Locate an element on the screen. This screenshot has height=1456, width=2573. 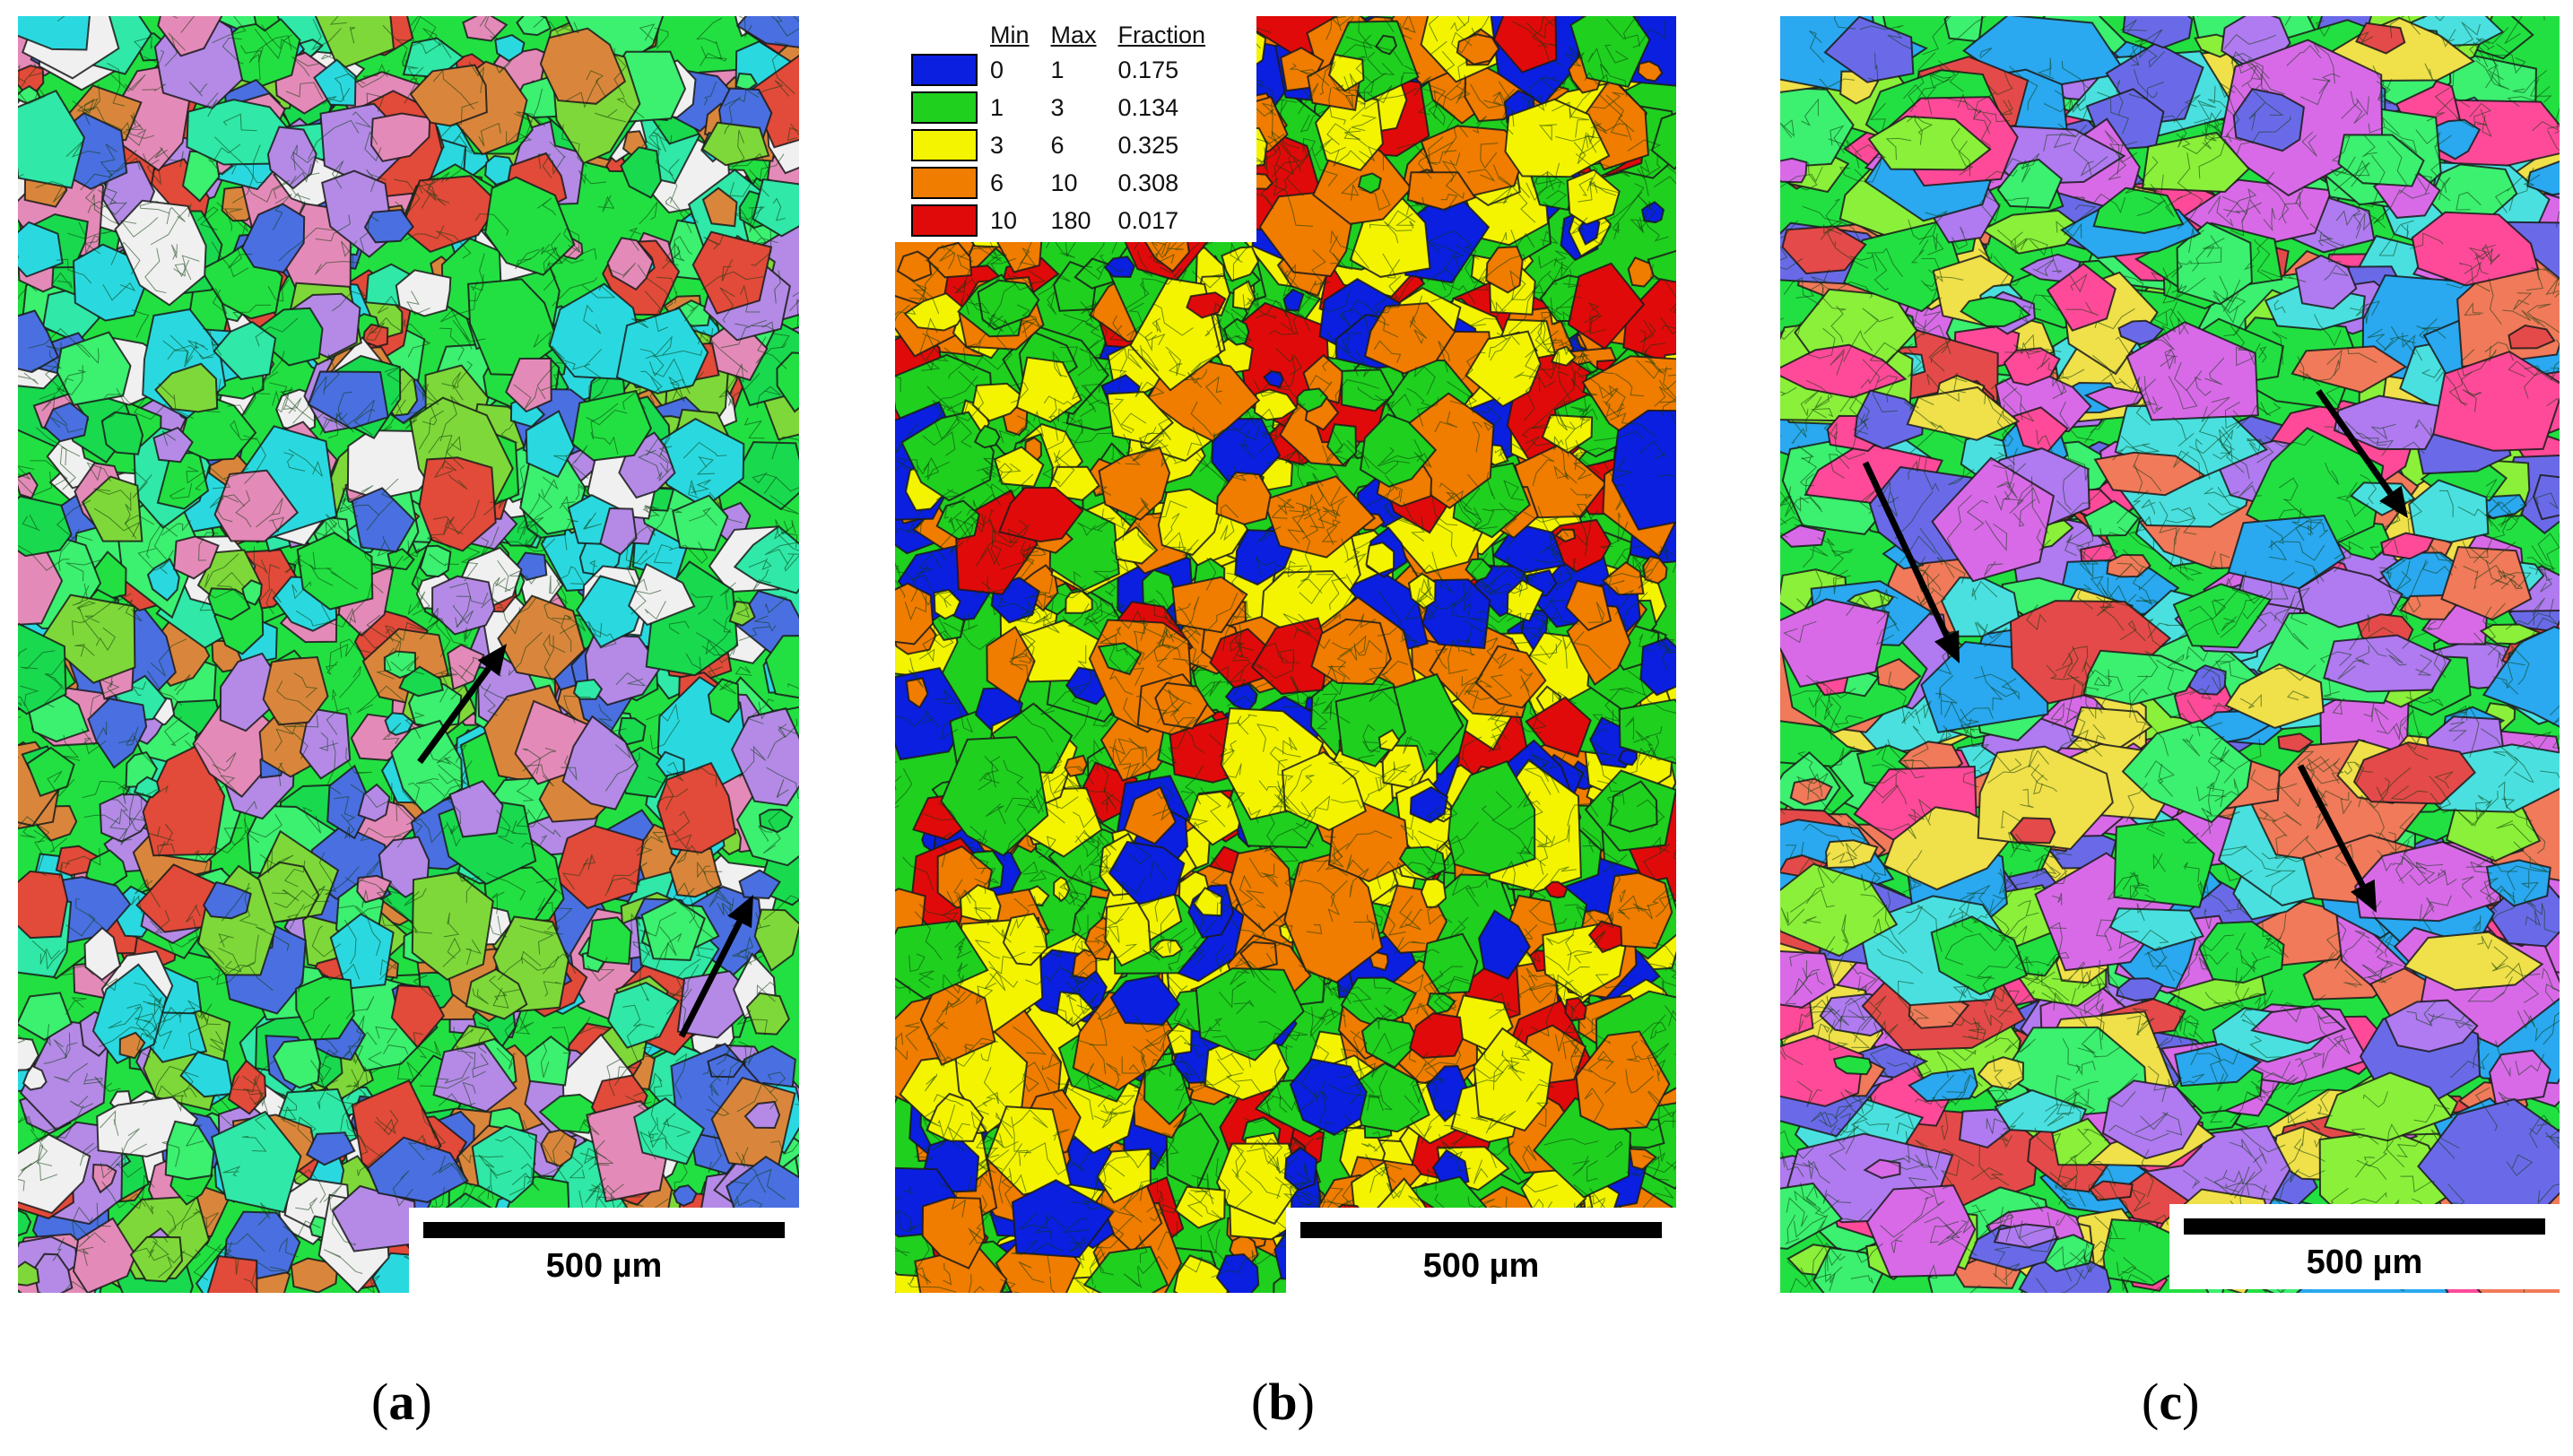
legend-fraction: 0.175 is located at coordinates (1148, 69).